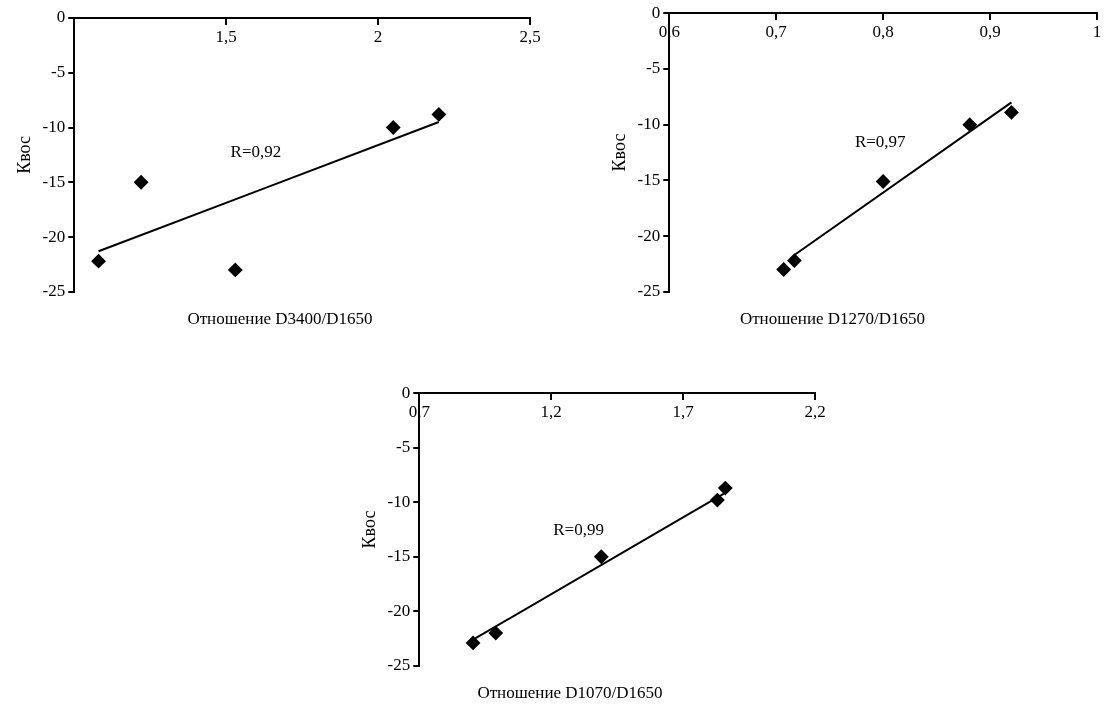 The image size is (1105, 719). I want to click on annotation: R=0,99, so click(578, 530).